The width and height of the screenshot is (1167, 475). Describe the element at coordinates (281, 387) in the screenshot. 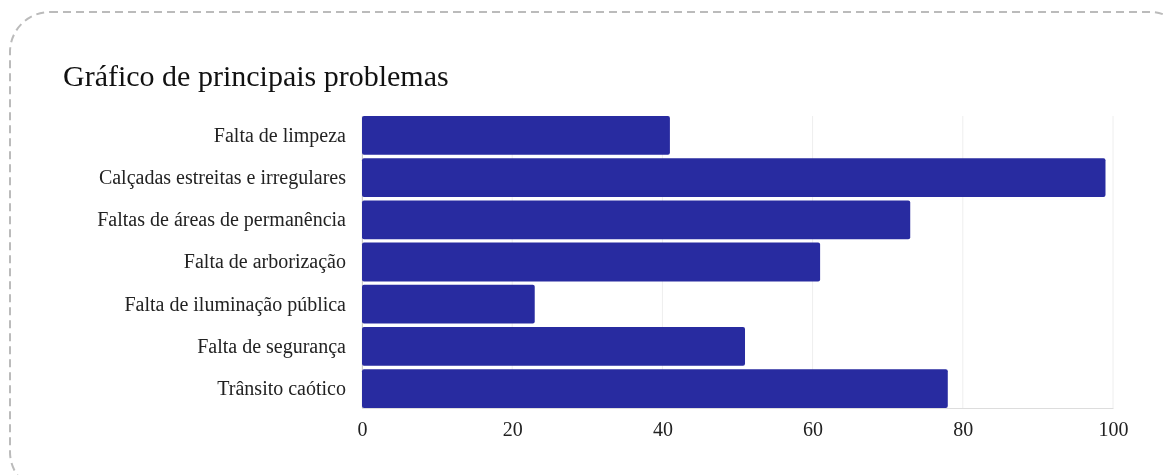

I see `y-tick-label: Trânsito caótico` at that location.